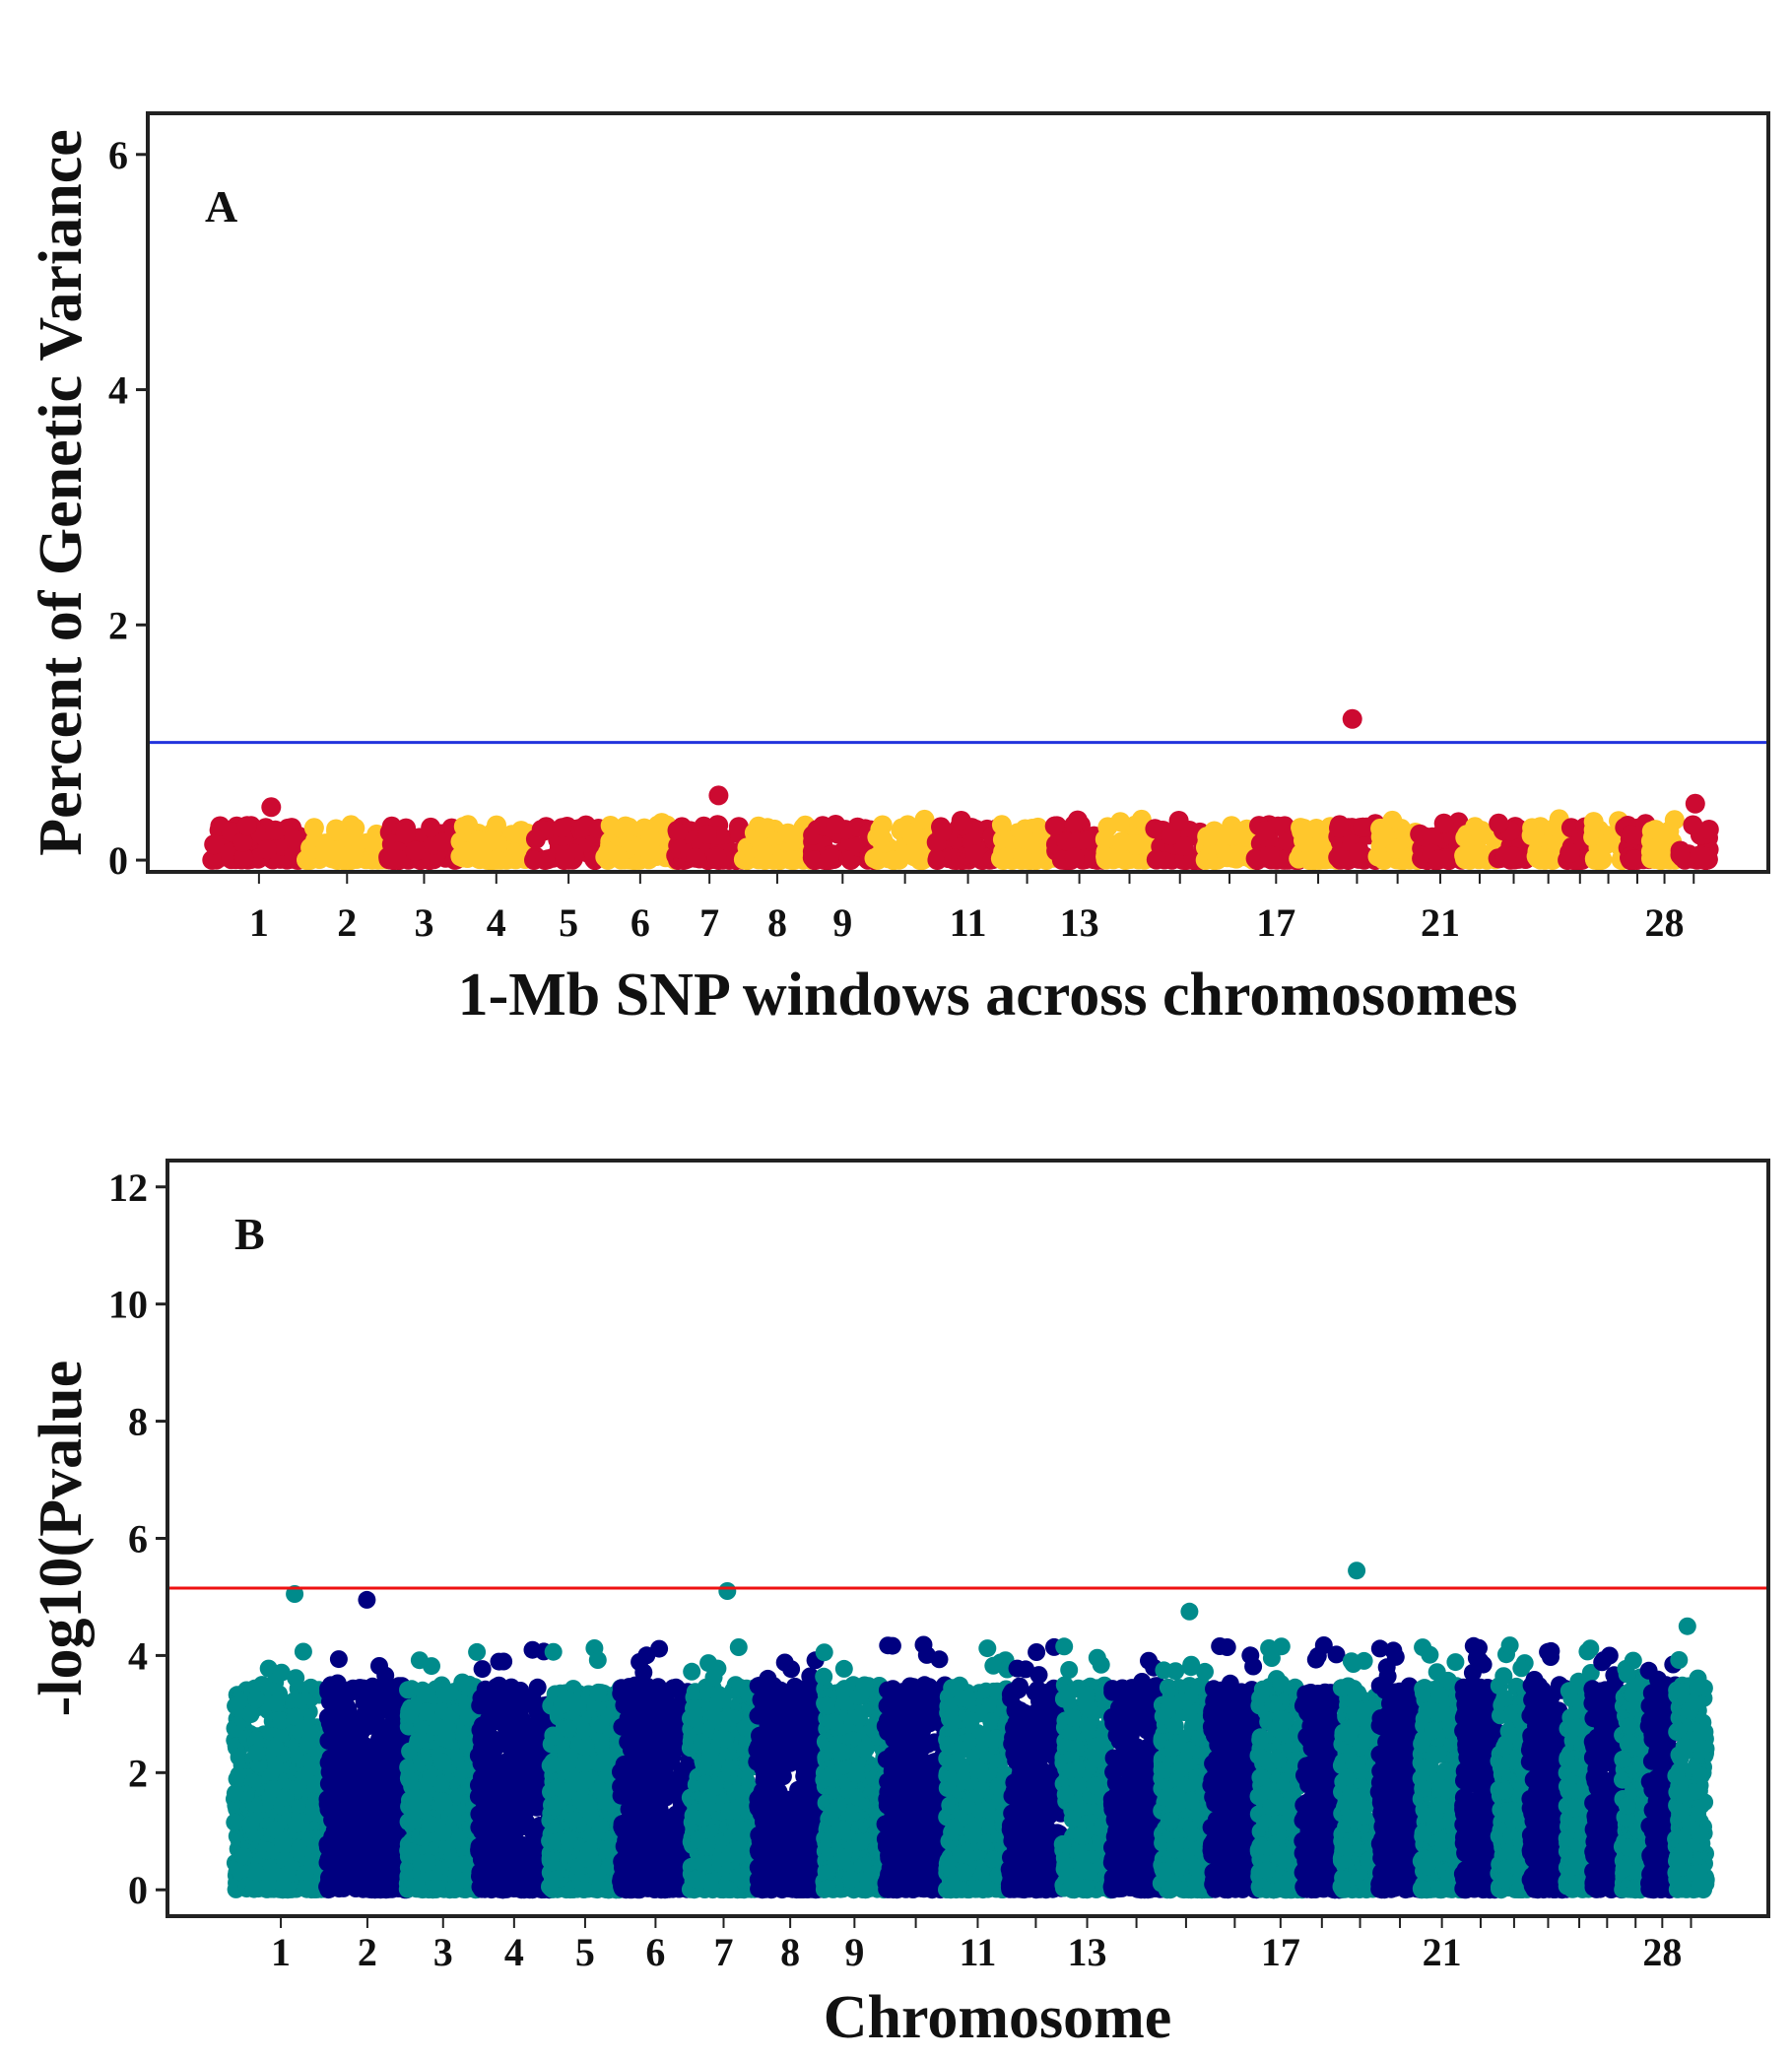 The height and width of the screenshot is (2060, 1792). Describe the element at coordinates (777, 923) in the screenshot. I see `x-tick-label: 8` at that location.